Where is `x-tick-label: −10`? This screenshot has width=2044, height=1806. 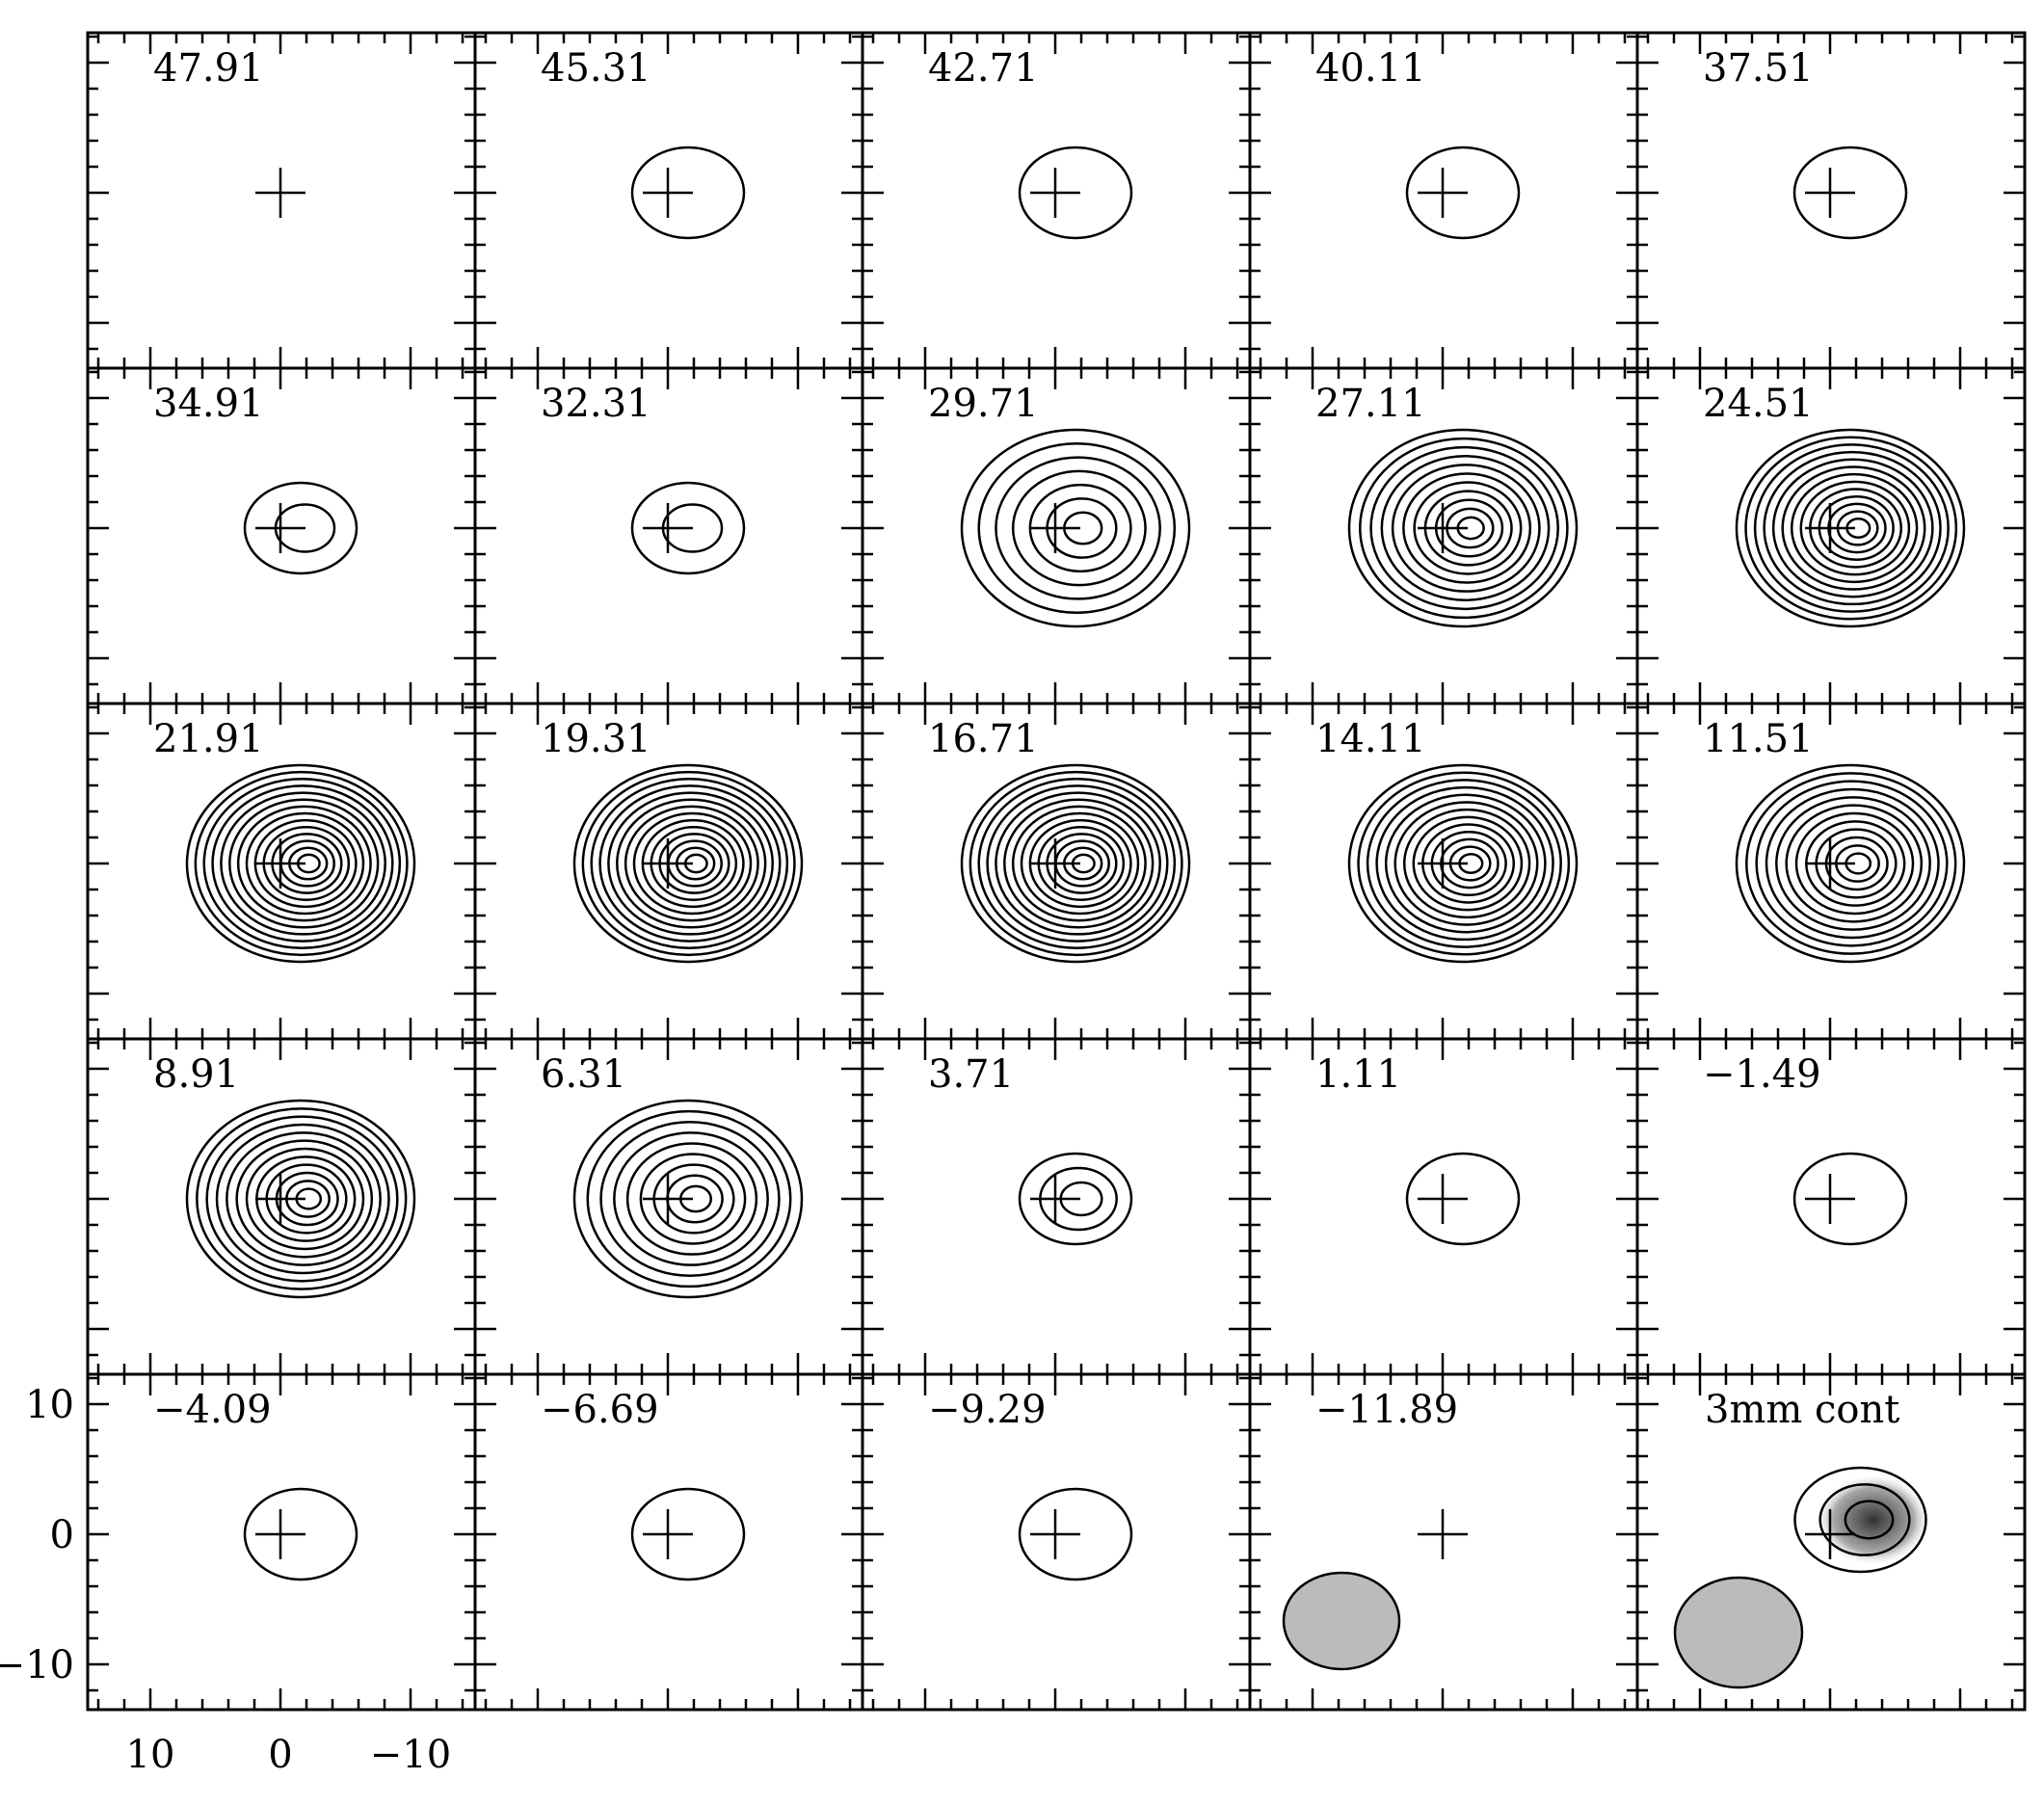
x-tick-label: −10 is located at coordinates (410, 1755).